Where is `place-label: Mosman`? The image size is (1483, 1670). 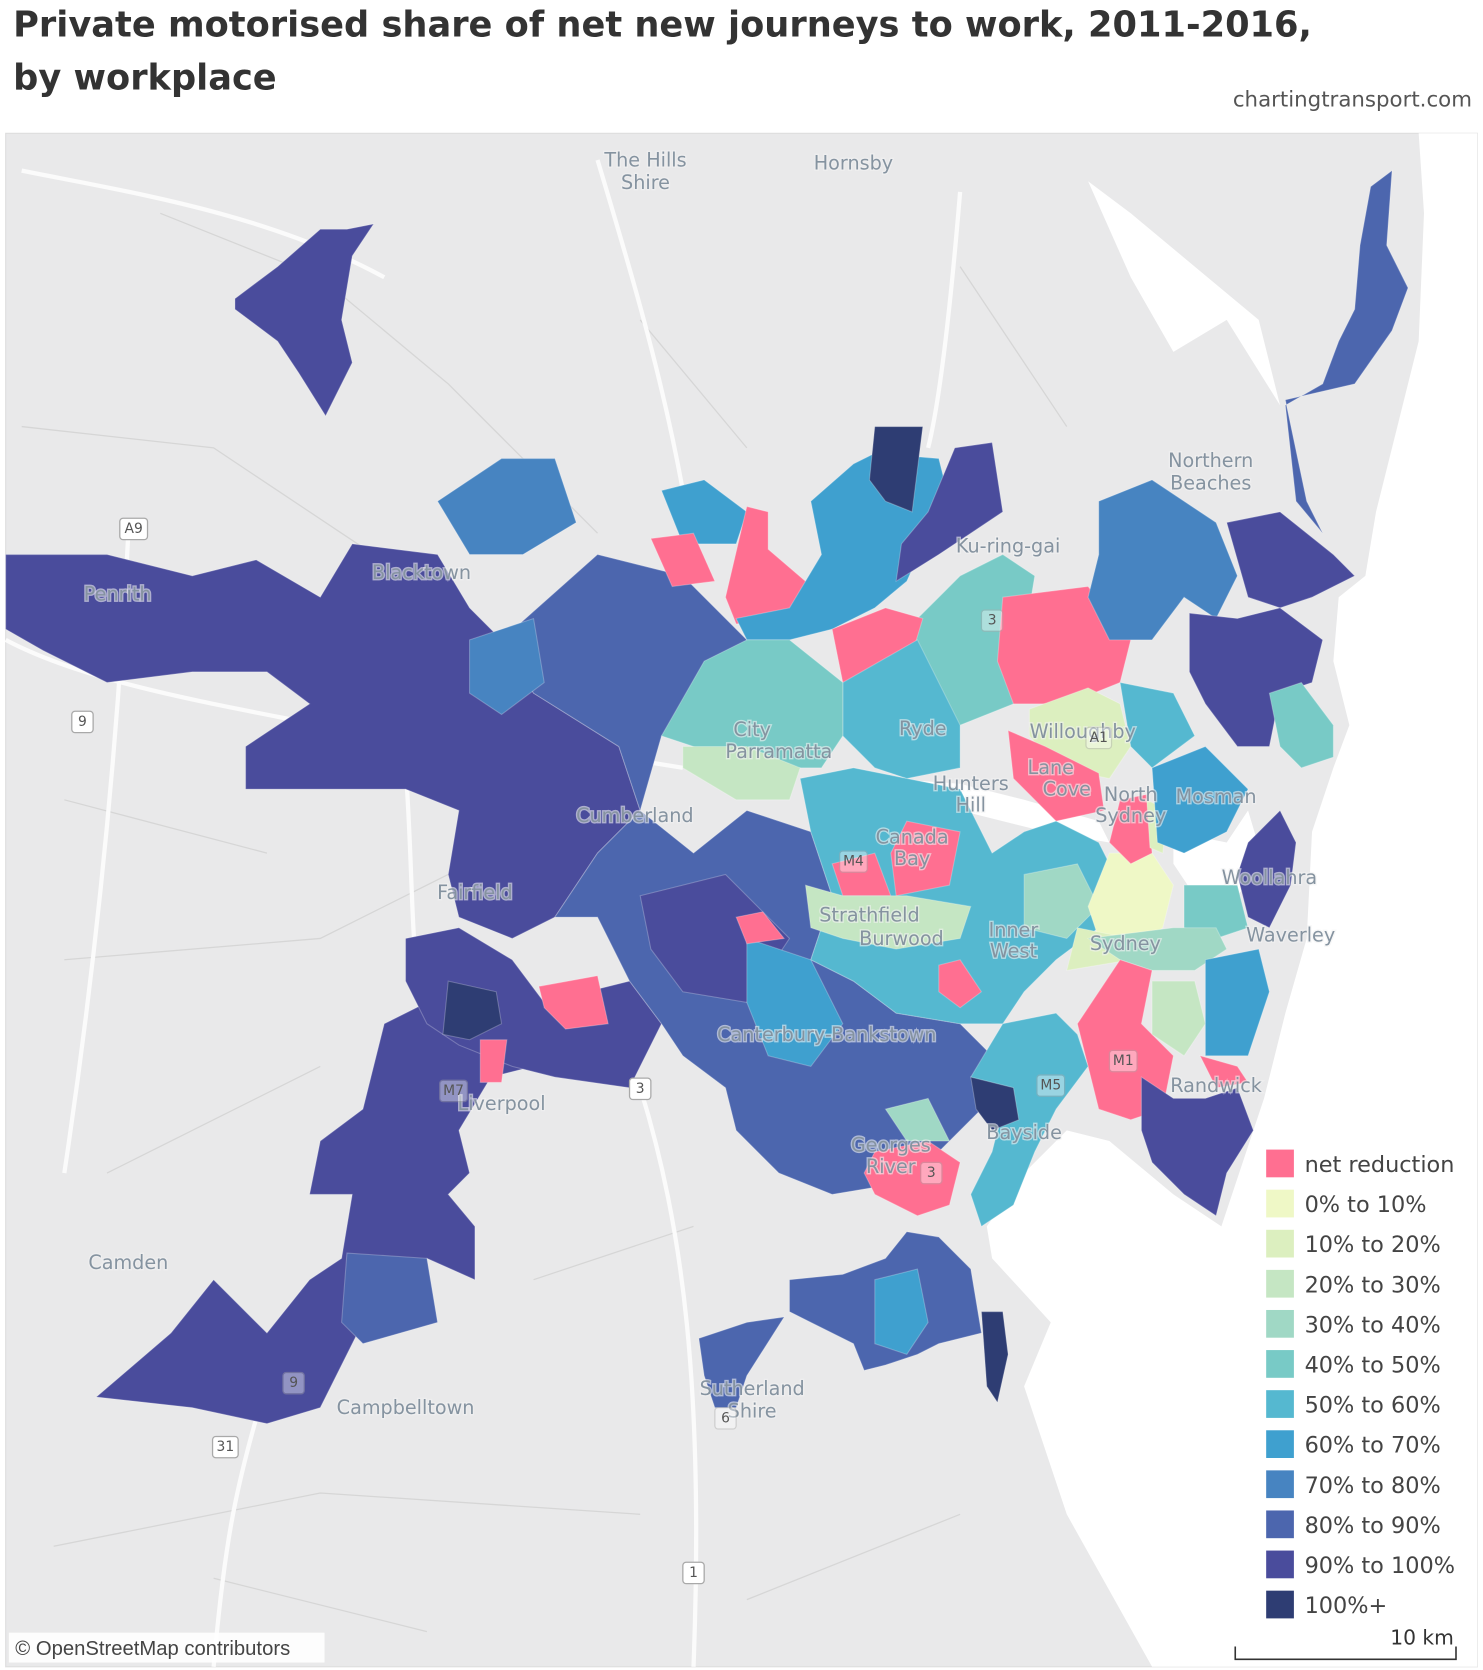 place-label: Mosman is located at coordinates (1216, 796).